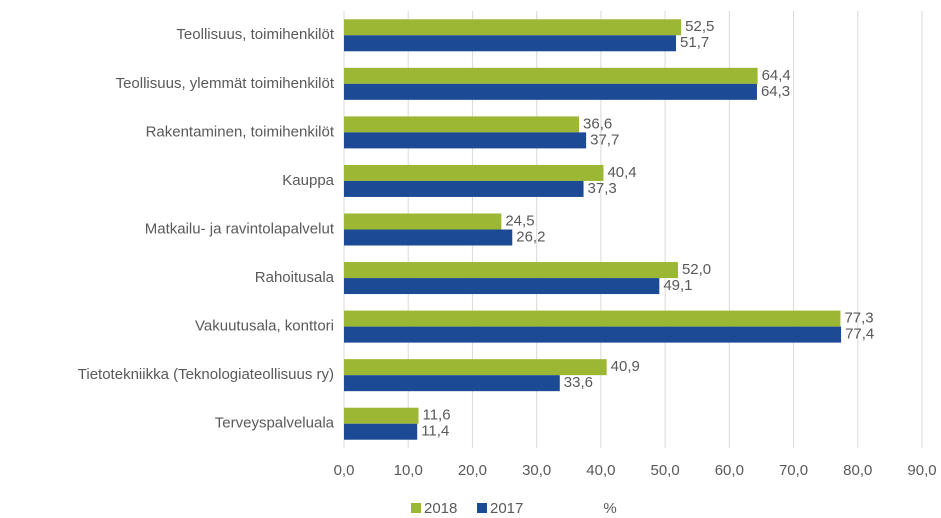 This screenshot has height=518, width=941. What do you see at coordinates (472, 470) in the screenshot?
I see `x-tick-label: 20,0` at bounding box center [472, 470].